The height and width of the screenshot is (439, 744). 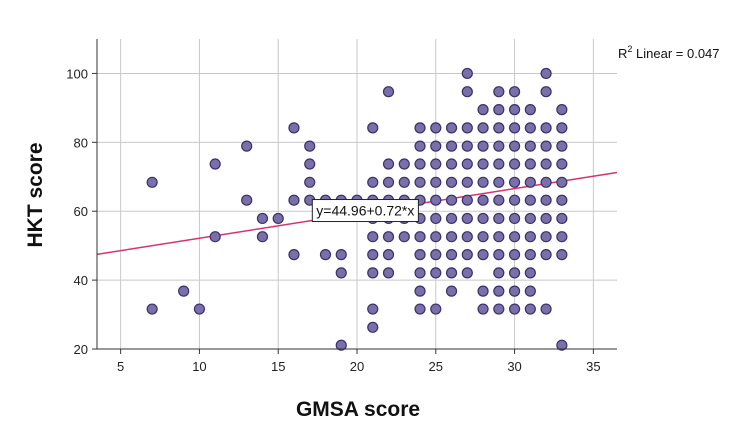 I want to click on y-tick-label: 40, so click(x=81, y=280).